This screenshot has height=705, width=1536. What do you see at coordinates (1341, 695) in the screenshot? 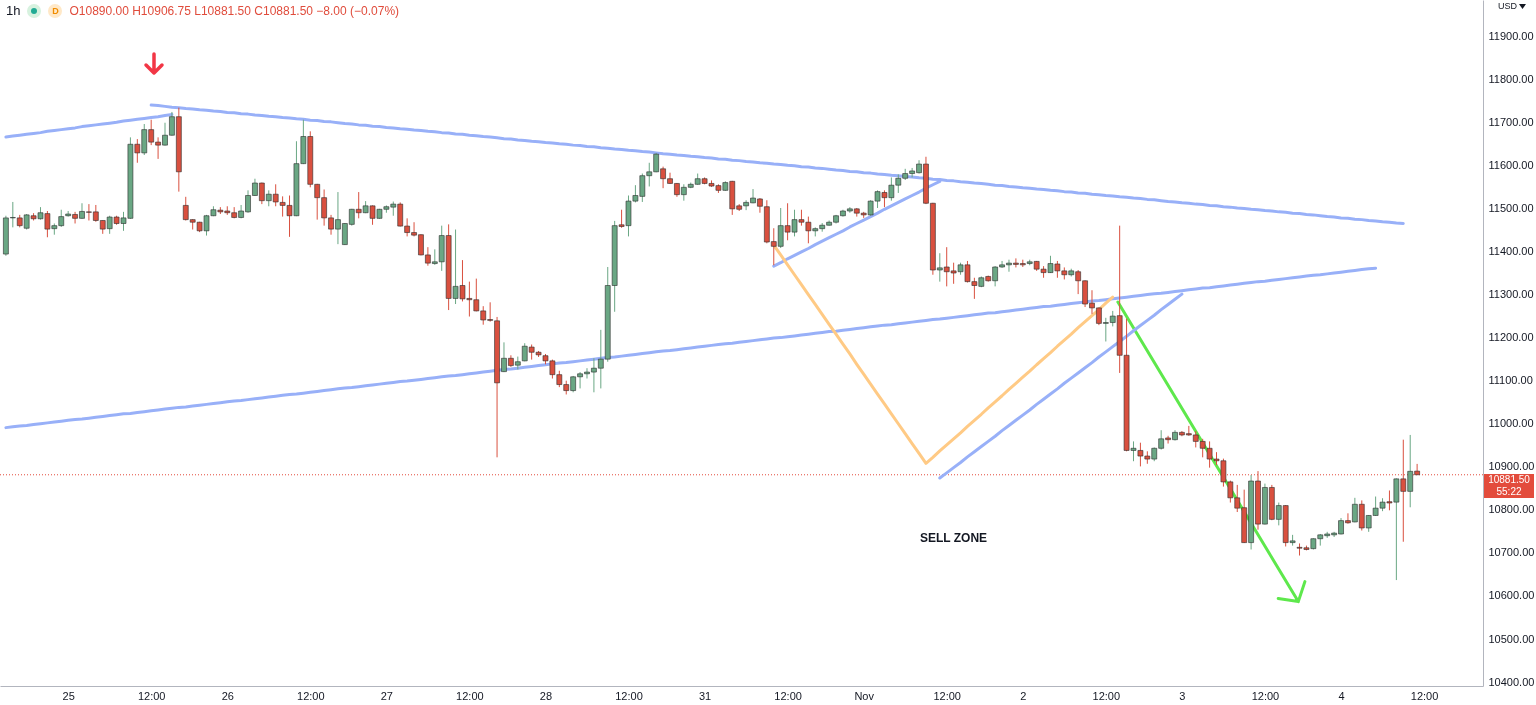
I see `x-tick-label: 4` at bounding box center [1341, 695].